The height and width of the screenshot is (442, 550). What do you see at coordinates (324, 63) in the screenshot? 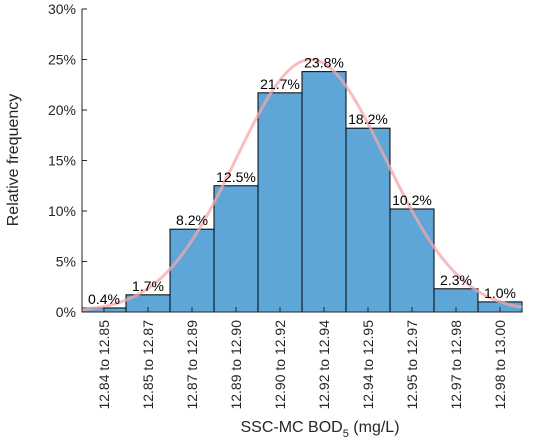
I see `bar-data-label: 23.8%` at bounding box center [324, 63].